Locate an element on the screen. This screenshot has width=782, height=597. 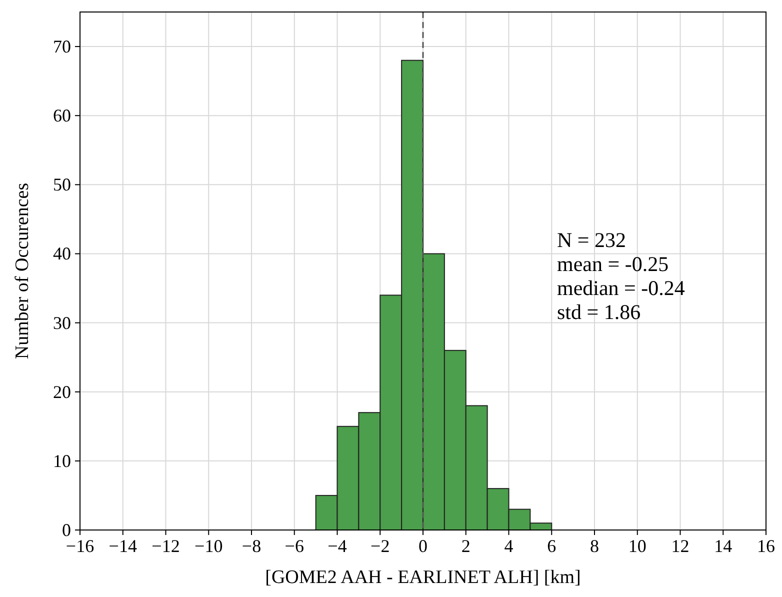
annotation: std = 1.86 is located at coordinates (599, 312).